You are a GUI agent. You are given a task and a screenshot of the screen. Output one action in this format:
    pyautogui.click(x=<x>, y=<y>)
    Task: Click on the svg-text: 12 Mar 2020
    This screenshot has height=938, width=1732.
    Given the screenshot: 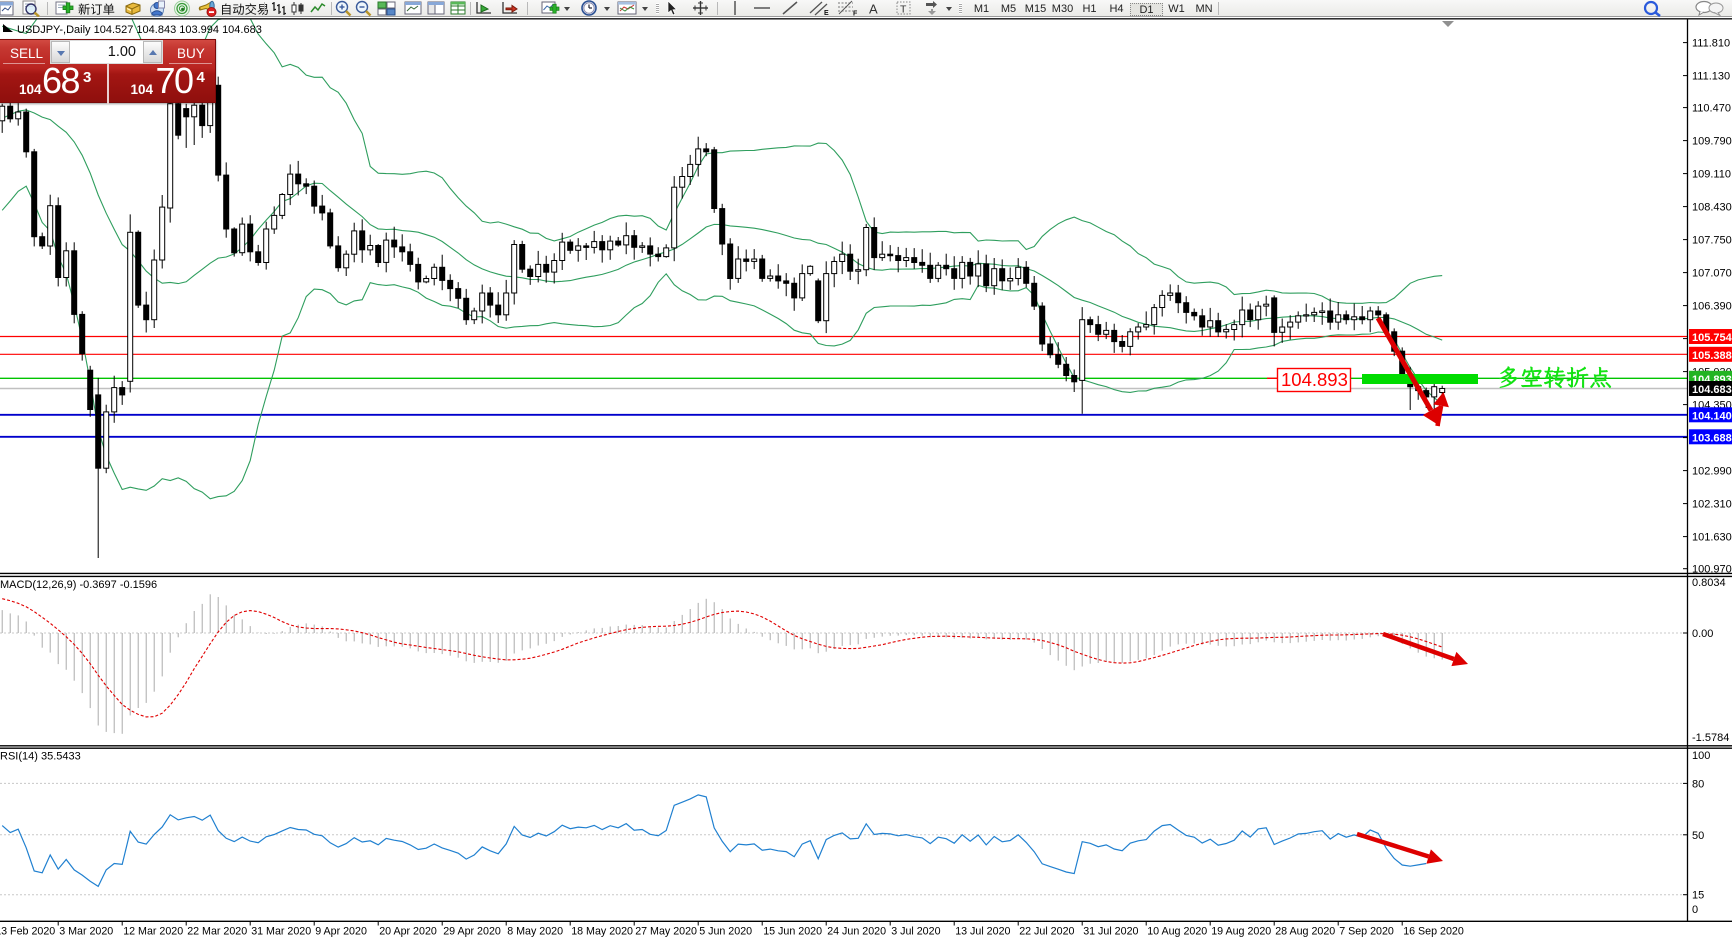 What is the action you would take?
    pyautogui.click(x=153, y=932)
    